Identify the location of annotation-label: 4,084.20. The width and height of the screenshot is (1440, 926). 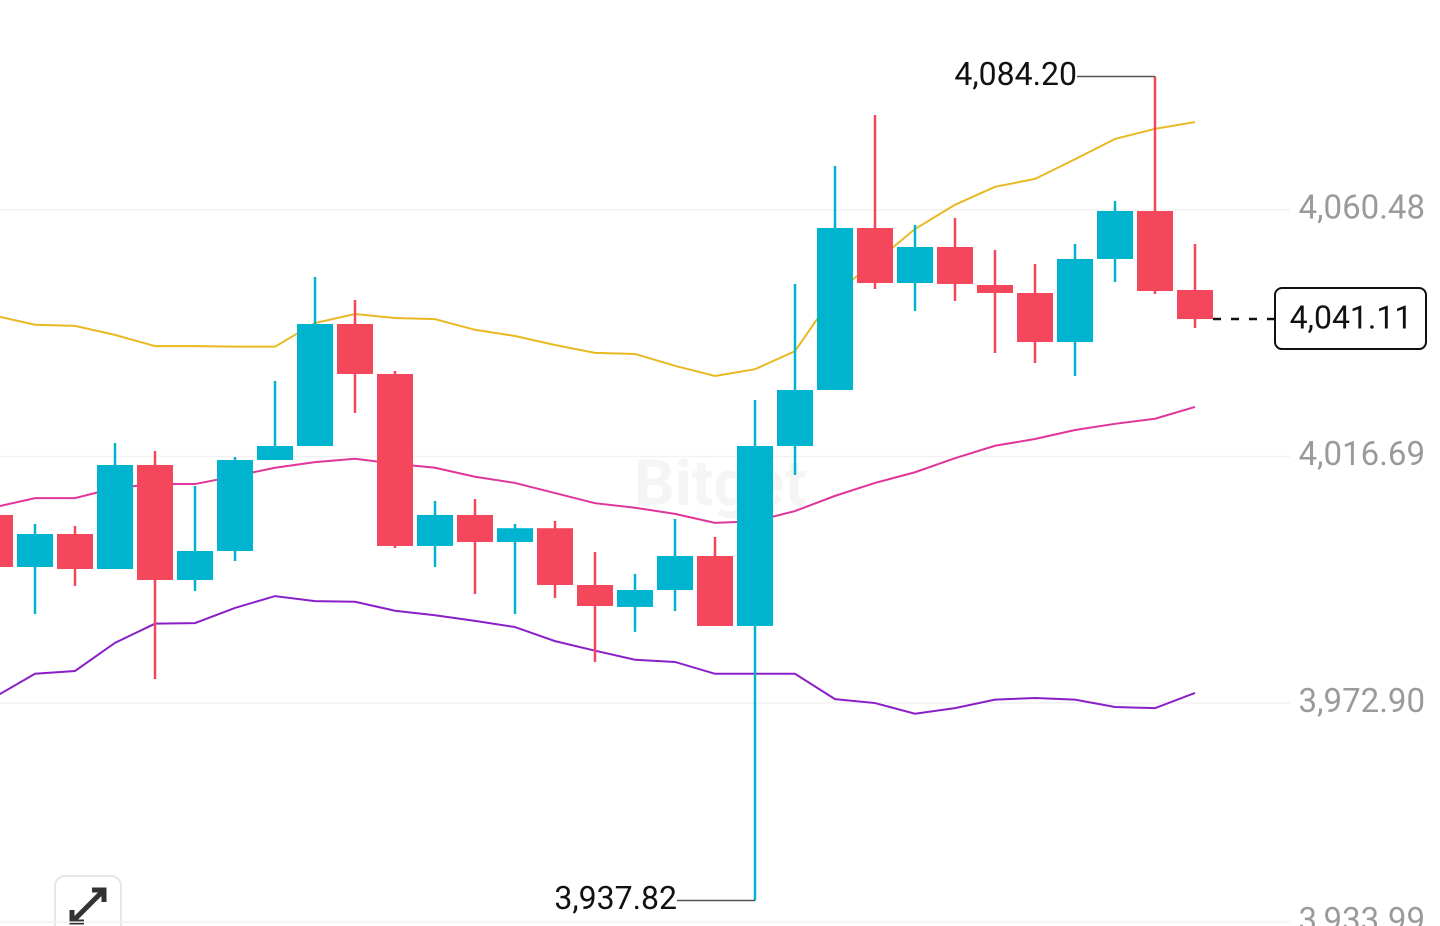
(1015, 74).